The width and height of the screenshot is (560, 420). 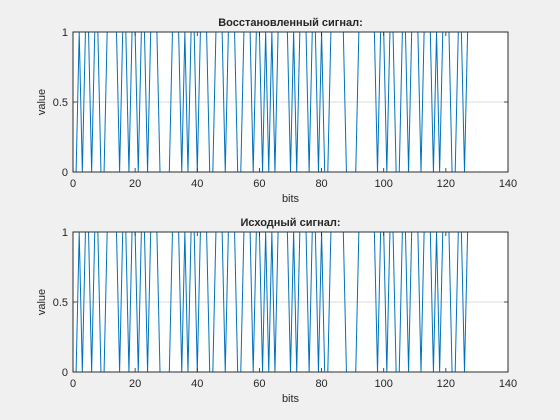 What do you see at coordinates (290, 23) in the screenshot?
I see `chart-title: Восстановленный сигнал:` at bounding box center [290, 23].